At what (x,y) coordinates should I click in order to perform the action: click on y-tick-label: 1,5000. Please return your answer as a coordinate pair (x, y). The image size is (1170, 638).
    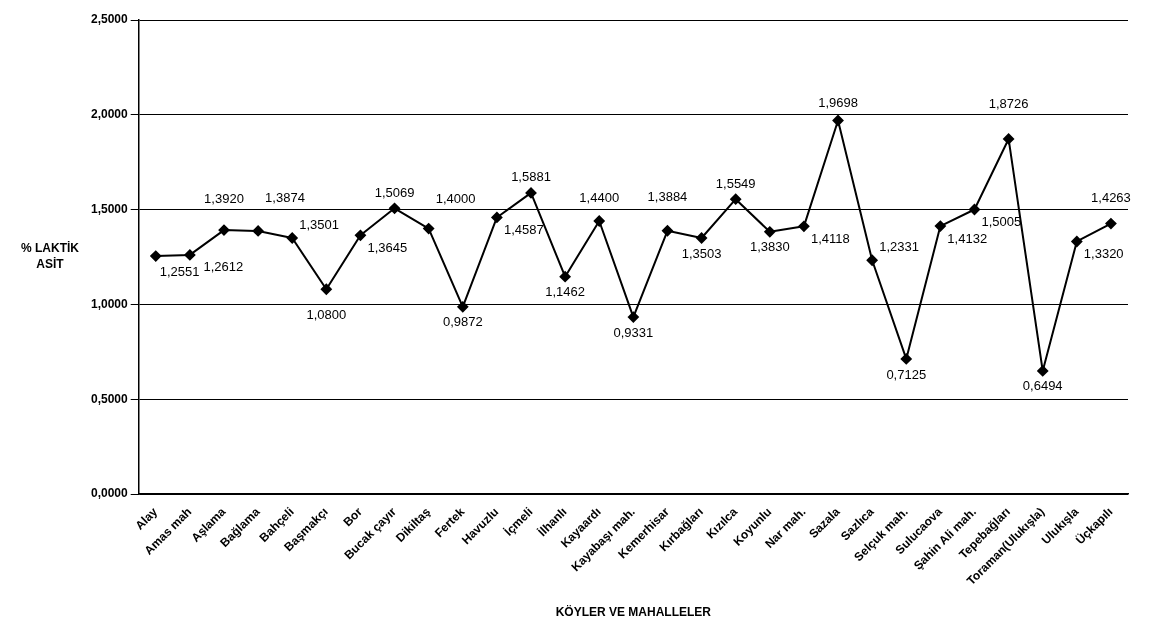
    Looking at the image, I should click on (110, 208).